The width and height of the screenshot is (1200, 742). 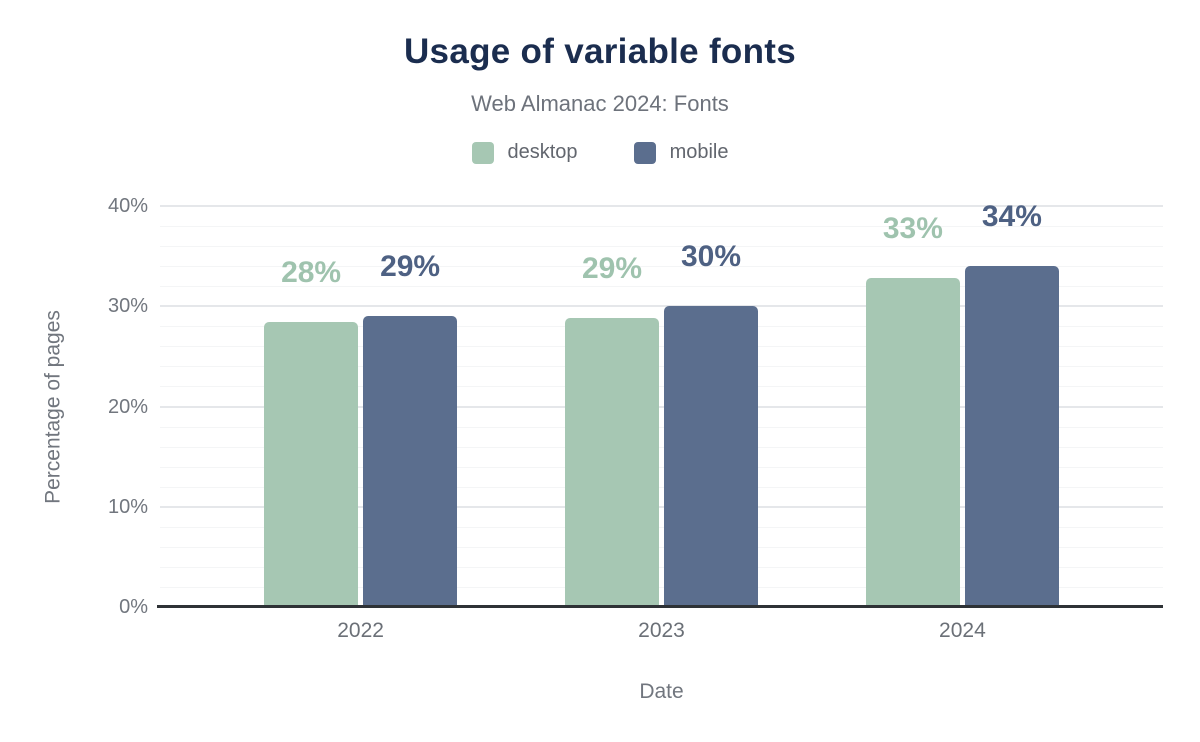 I want to click on legend-item-mobile: mobile, so click(x=681, y=152).